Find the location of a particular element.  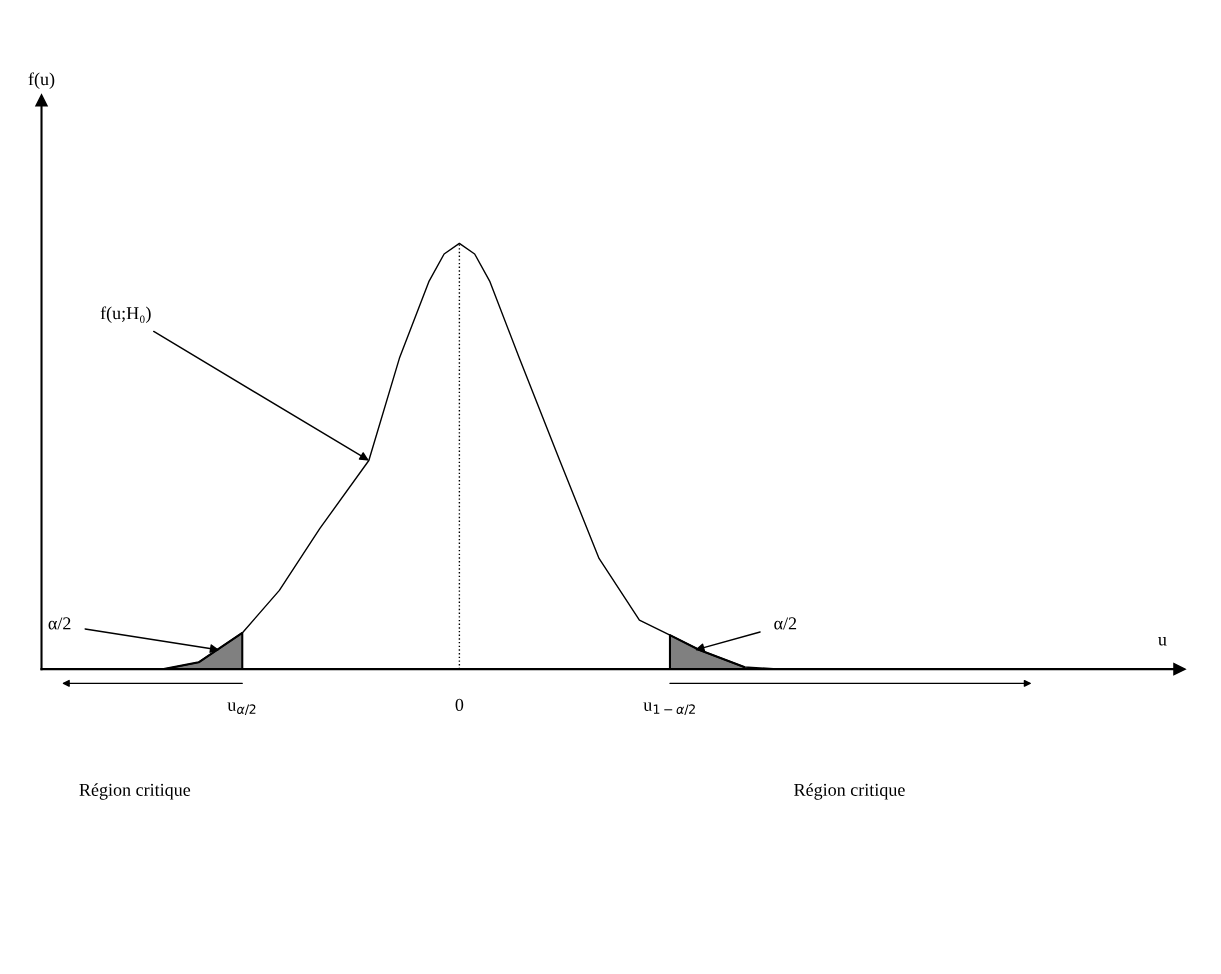

x-tick-label: u$_{1−α/2}$ is located at coordinates (669, 708).